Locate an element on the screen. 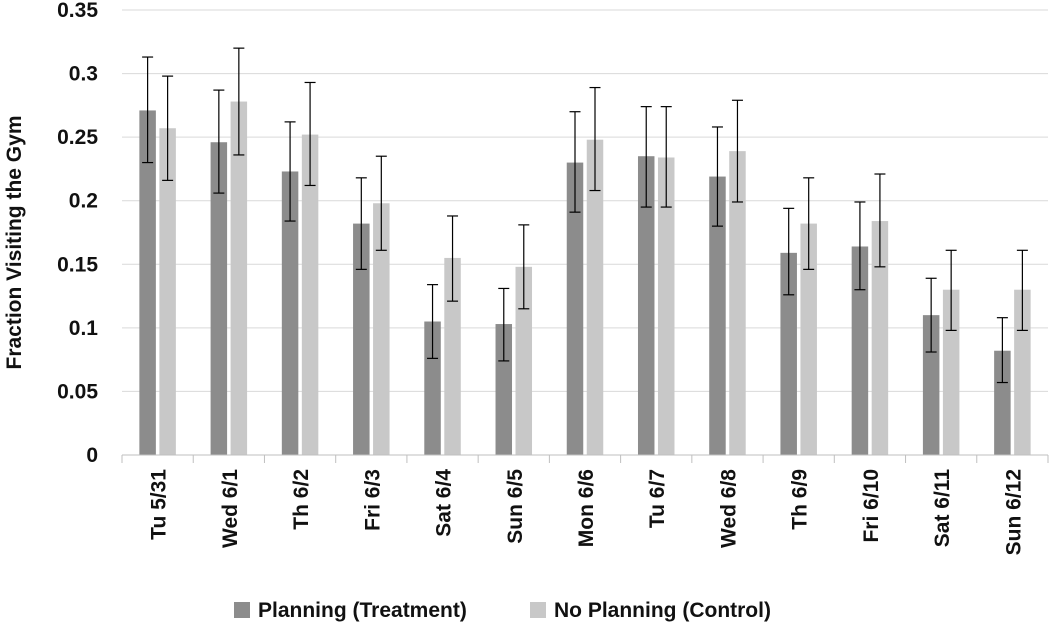 This screenshot has width=1050, height=630. y-tick-label: 0.35 is located at coordinates (77, 11).